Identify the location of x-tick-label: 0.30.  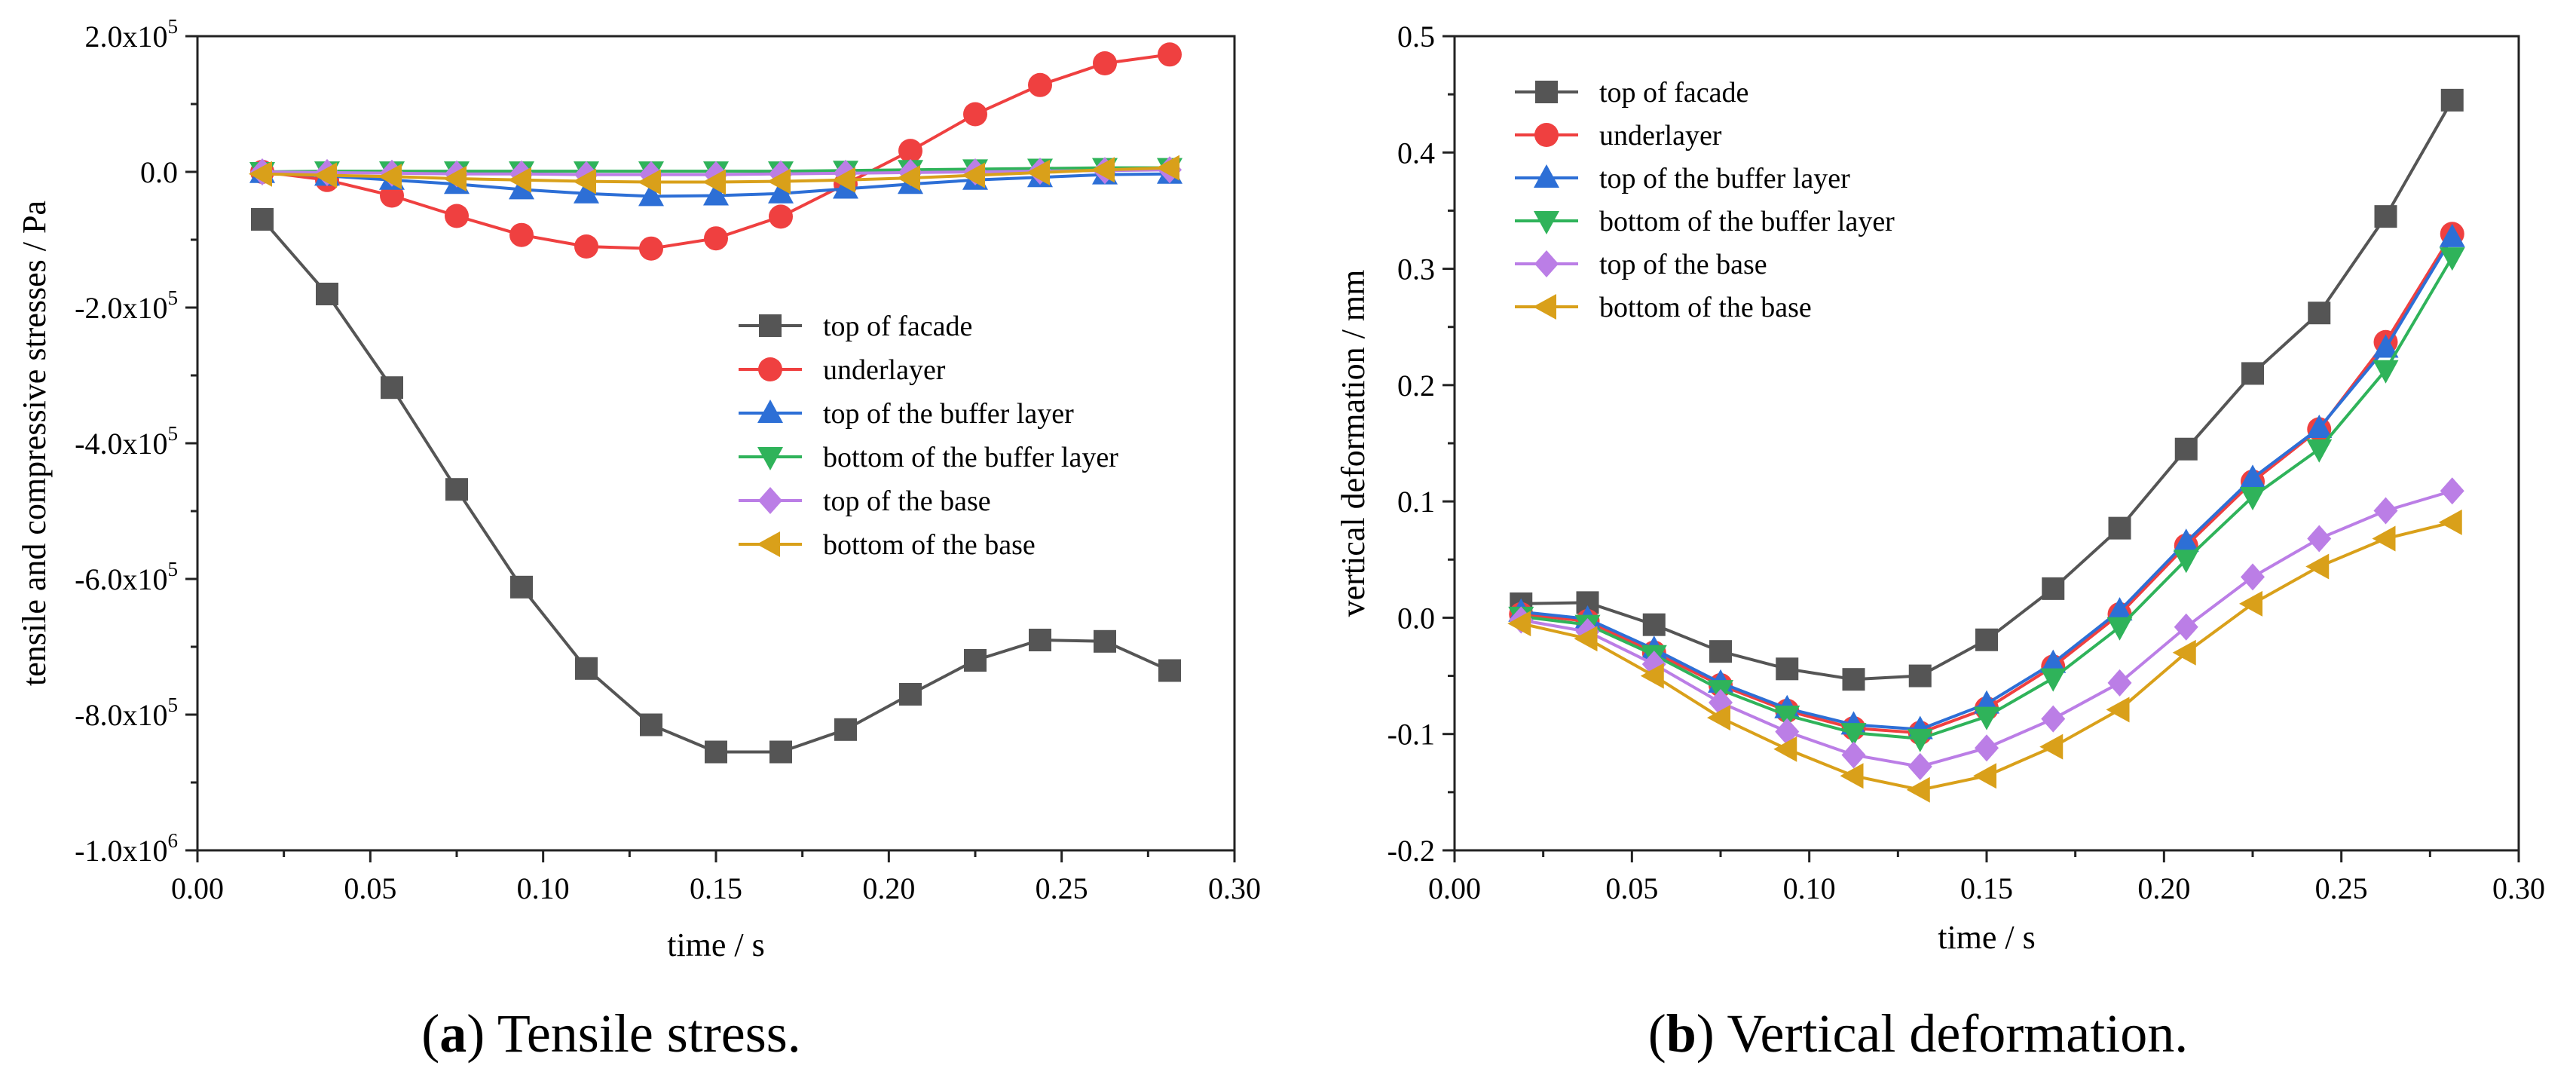
(2518, 888).